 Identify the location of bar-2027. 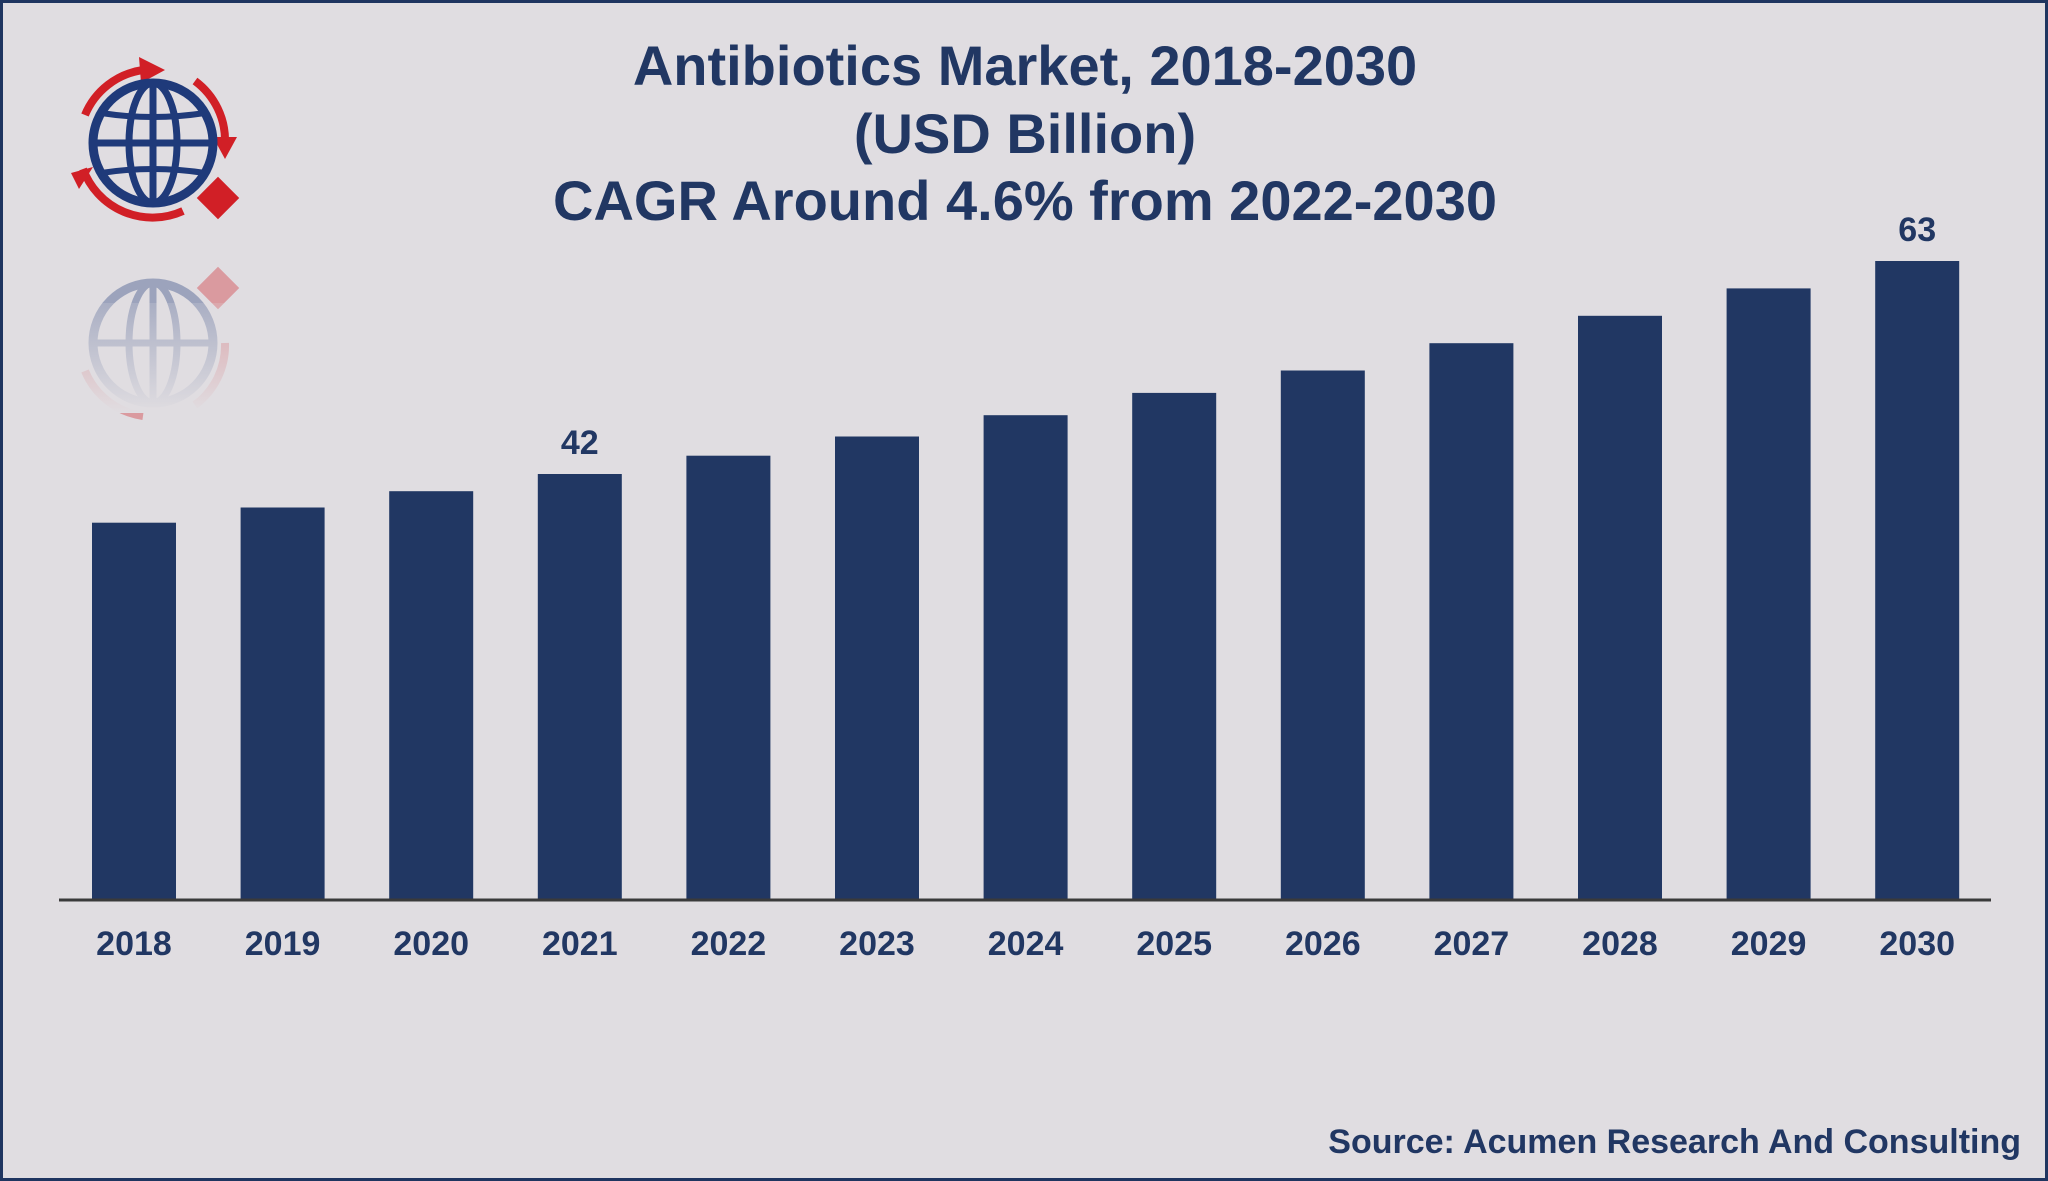
(1471, 621).